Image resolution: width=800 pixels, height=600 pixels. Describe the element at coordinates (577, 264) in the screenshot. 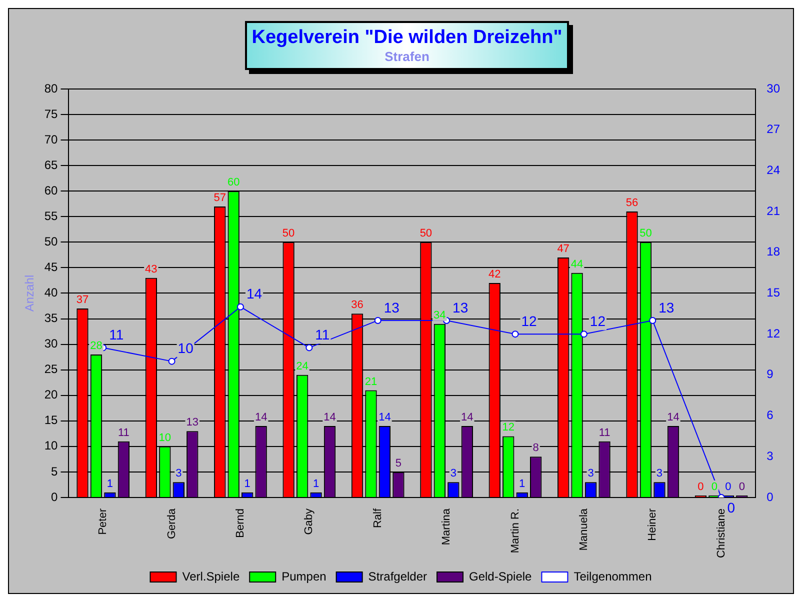

I see `data-label: 44` at that location.